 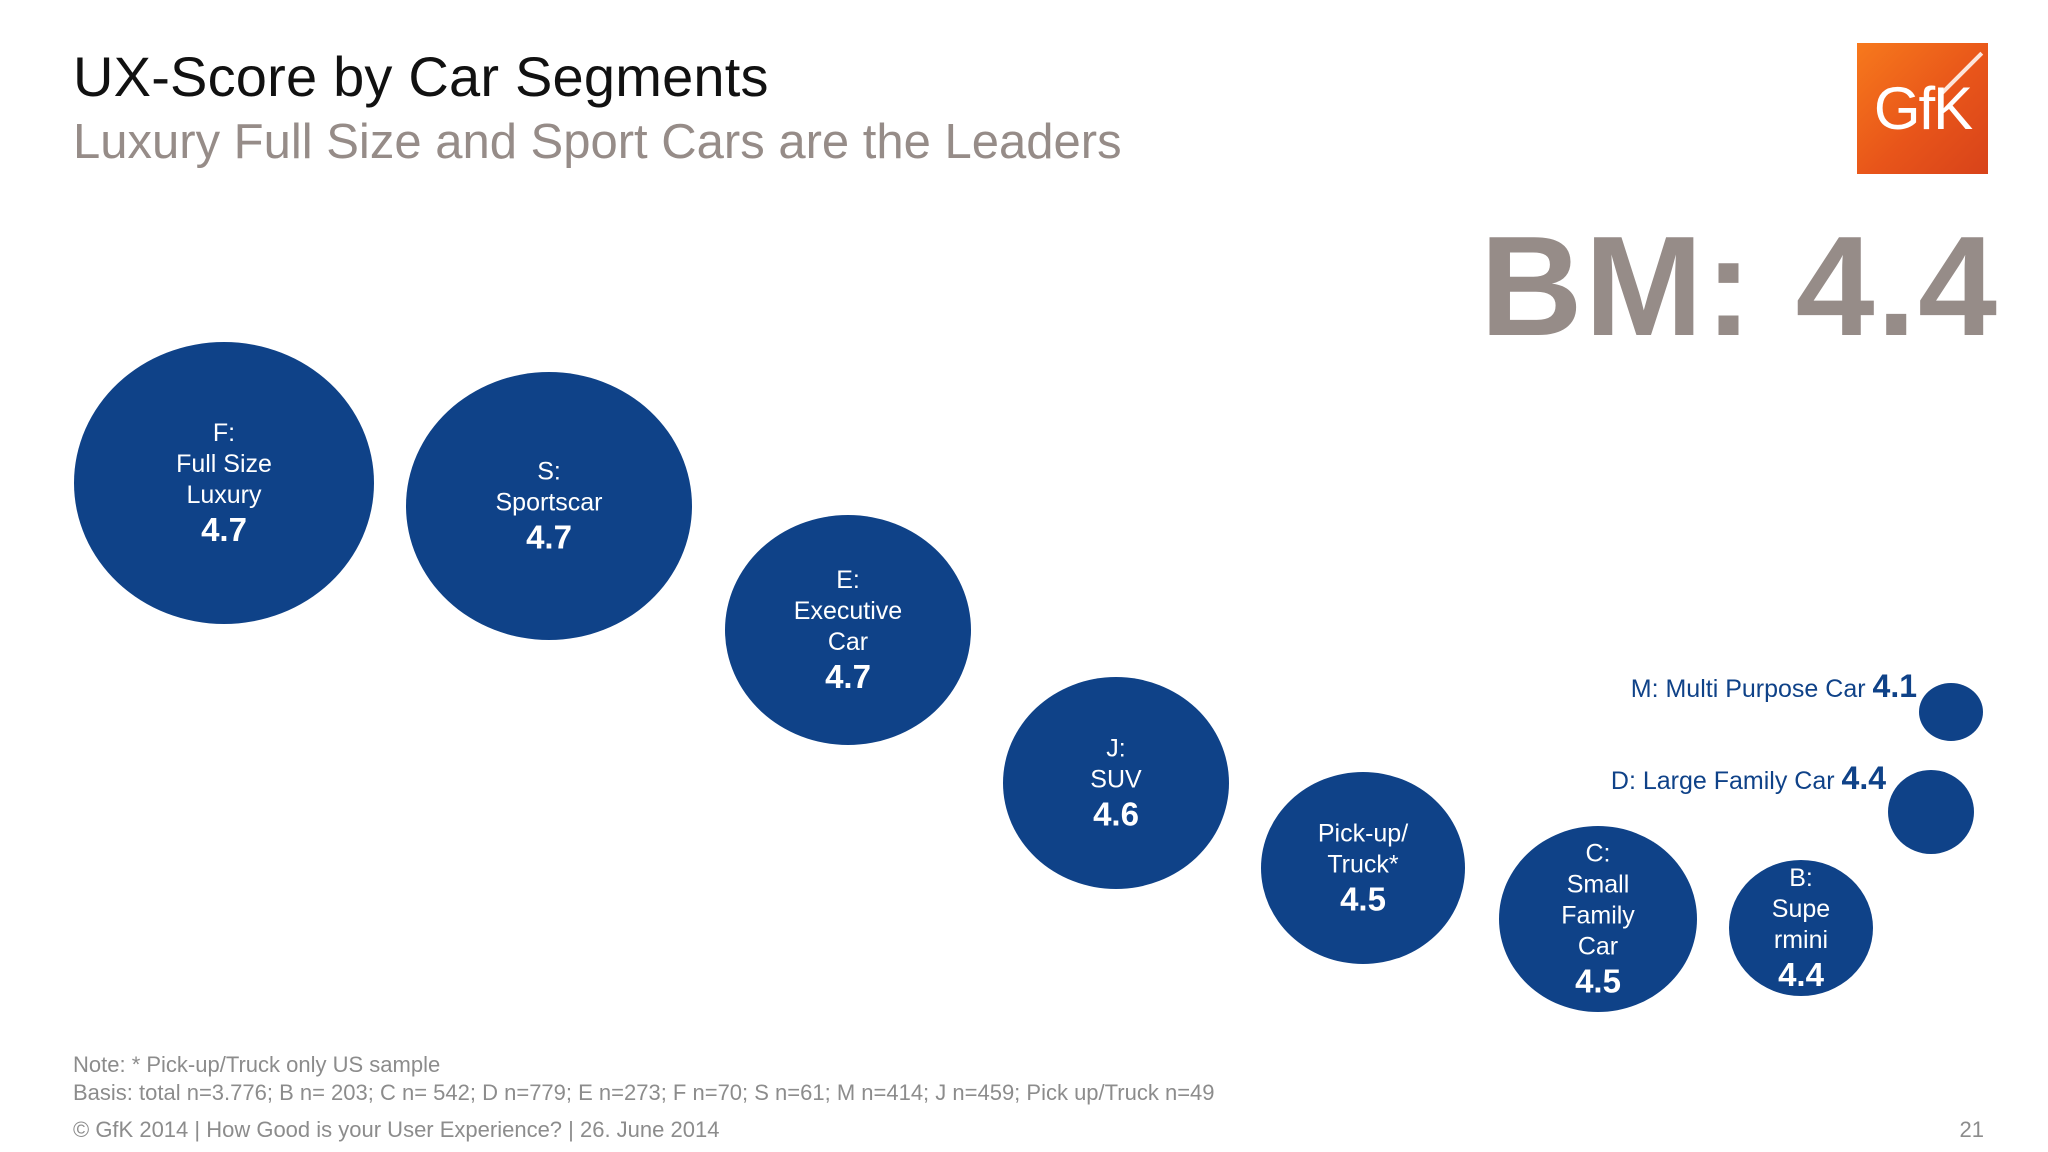 I want to click on bubble-pt, so click(x=1363, y=868).